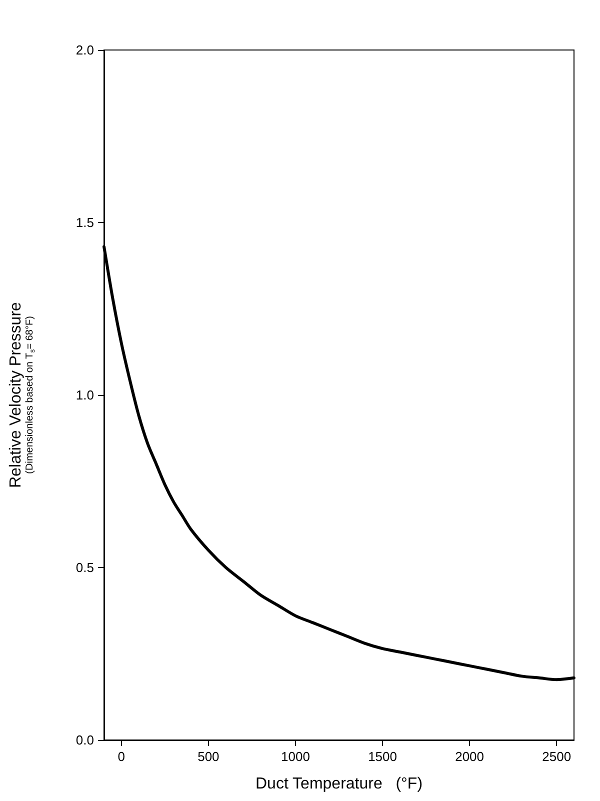  Describe the element at coordinates (339, 784) in the screenshot. I see `x-axis-title: Duct Temperature (°F)` at that location.